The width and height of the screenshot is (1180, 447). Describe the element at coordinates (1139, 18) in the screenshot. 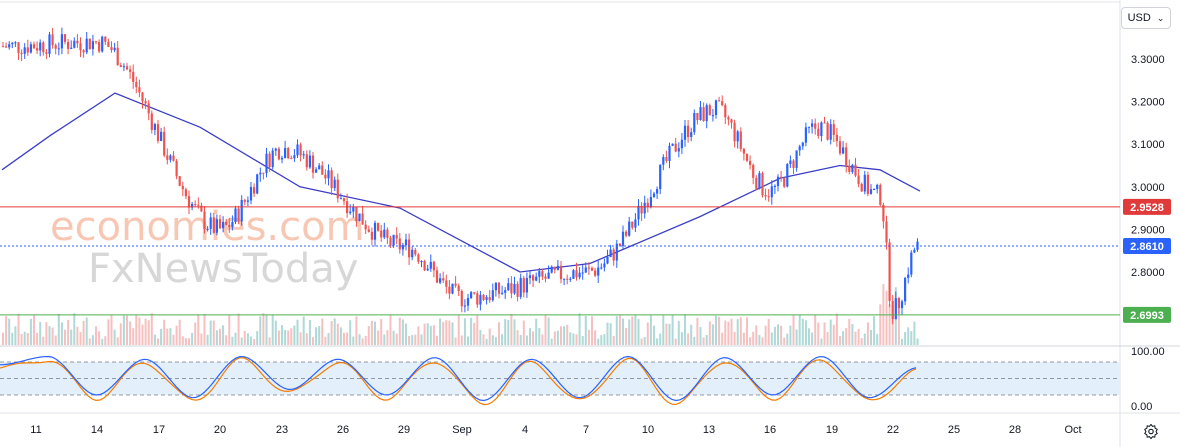

I see `currency-label: USD` at that location.